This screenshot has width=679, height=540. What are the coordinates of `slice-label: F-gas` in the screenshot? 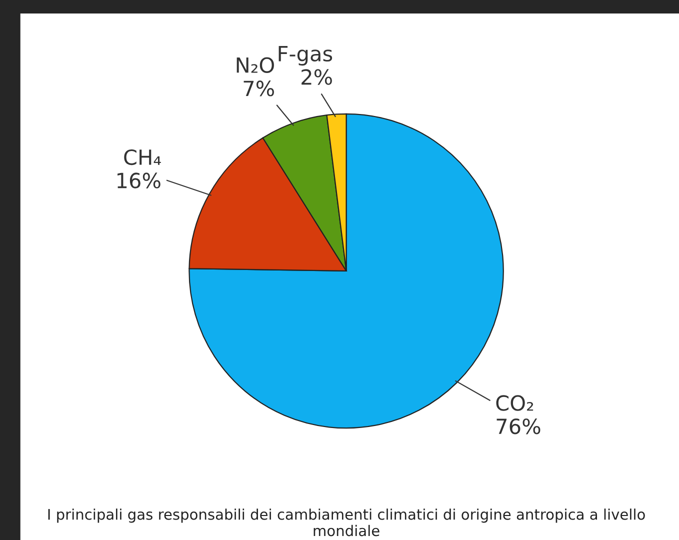 It's located at (305, 56).